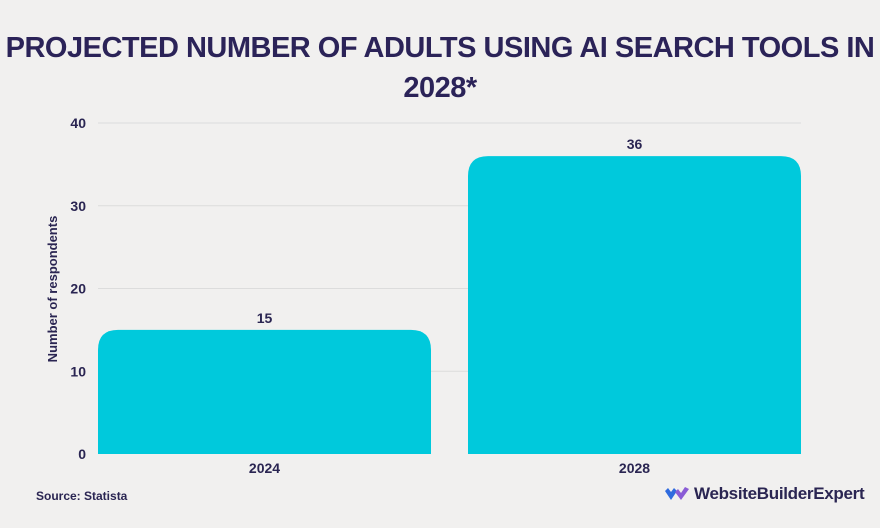  I want to click on source-note: Source: Statista, so click(82, 496).